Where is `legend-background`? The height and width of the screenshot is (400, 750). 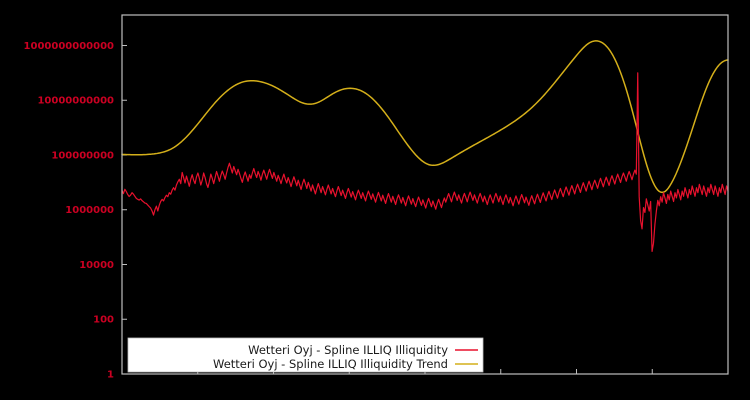 legend-background is located at coordinates (305, 355).